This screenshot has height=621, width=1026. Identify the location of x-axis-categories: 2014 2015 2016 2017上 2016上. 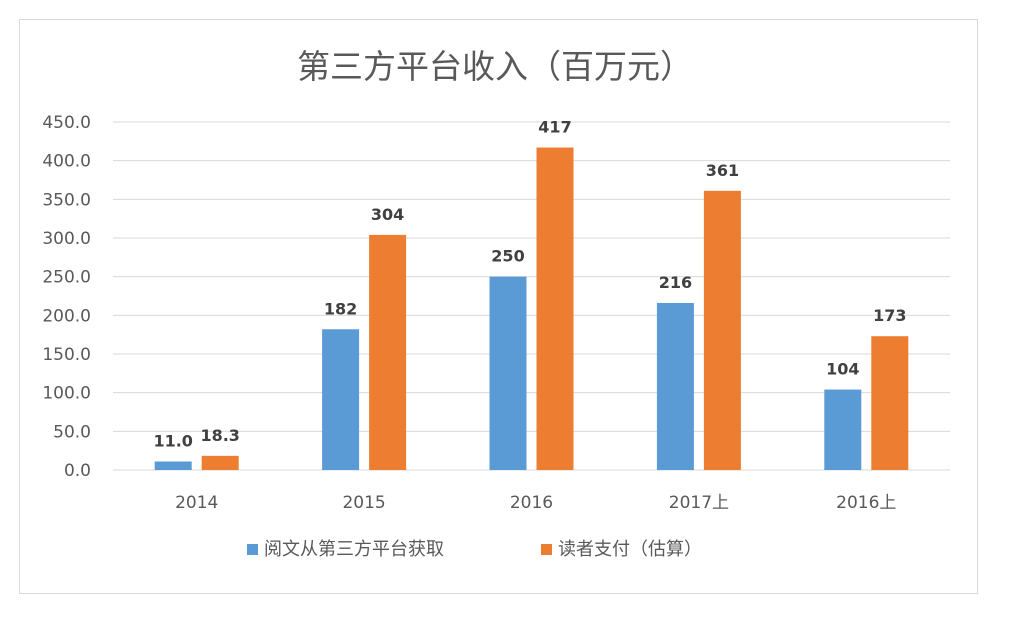
(535, 503).